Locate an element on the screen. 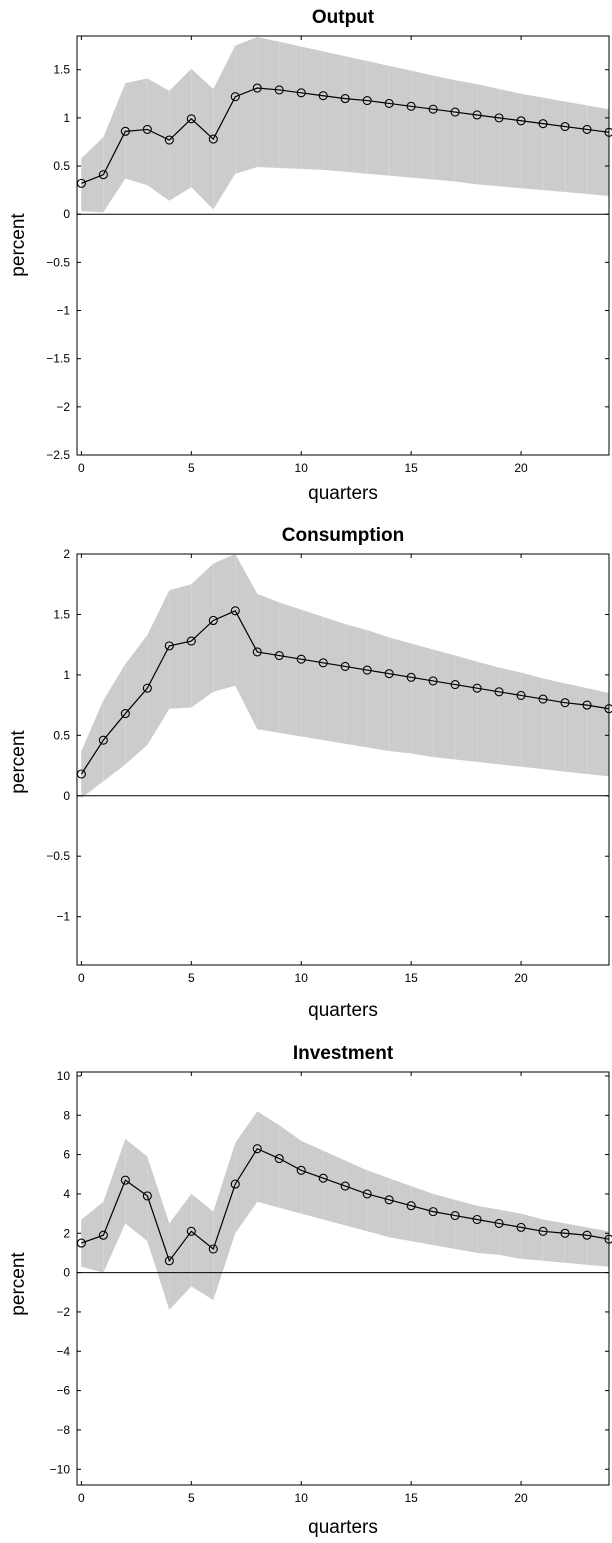  y-tick-label: −8 is located at coordinates (63, 1430).